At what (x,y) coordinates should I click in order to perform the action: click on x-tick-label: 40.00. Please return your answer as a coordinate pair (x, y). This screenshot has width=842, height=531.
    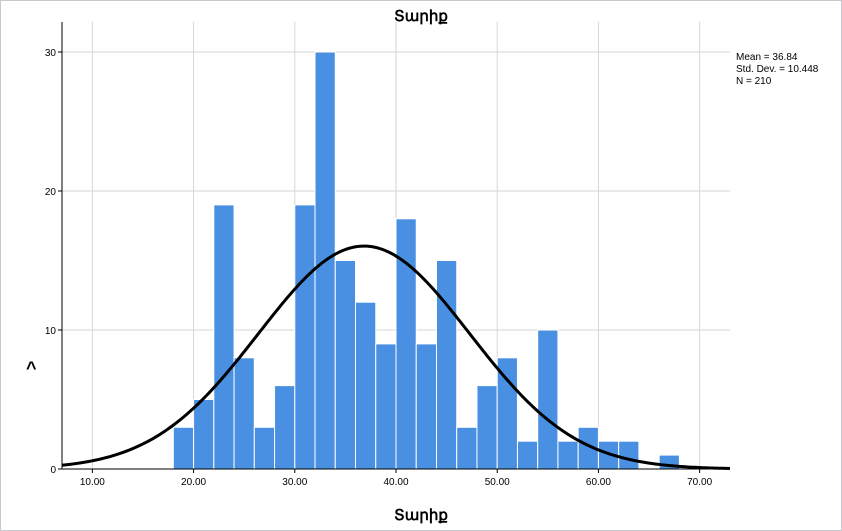
    Looking at the image, I should click on (395, 482).